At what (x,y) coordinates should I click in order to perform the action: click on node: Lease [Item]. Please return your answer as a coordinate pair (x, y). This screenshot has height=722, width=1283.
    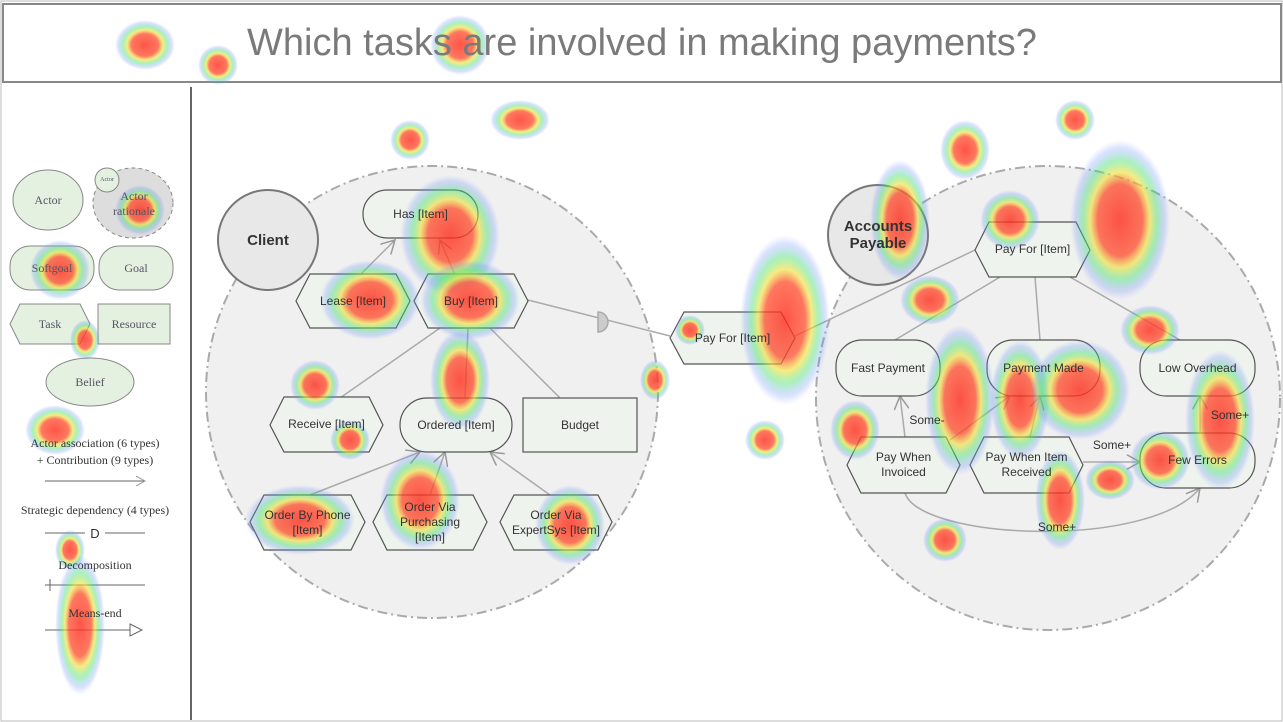
    Looking at the image, I should click on (353, 300).